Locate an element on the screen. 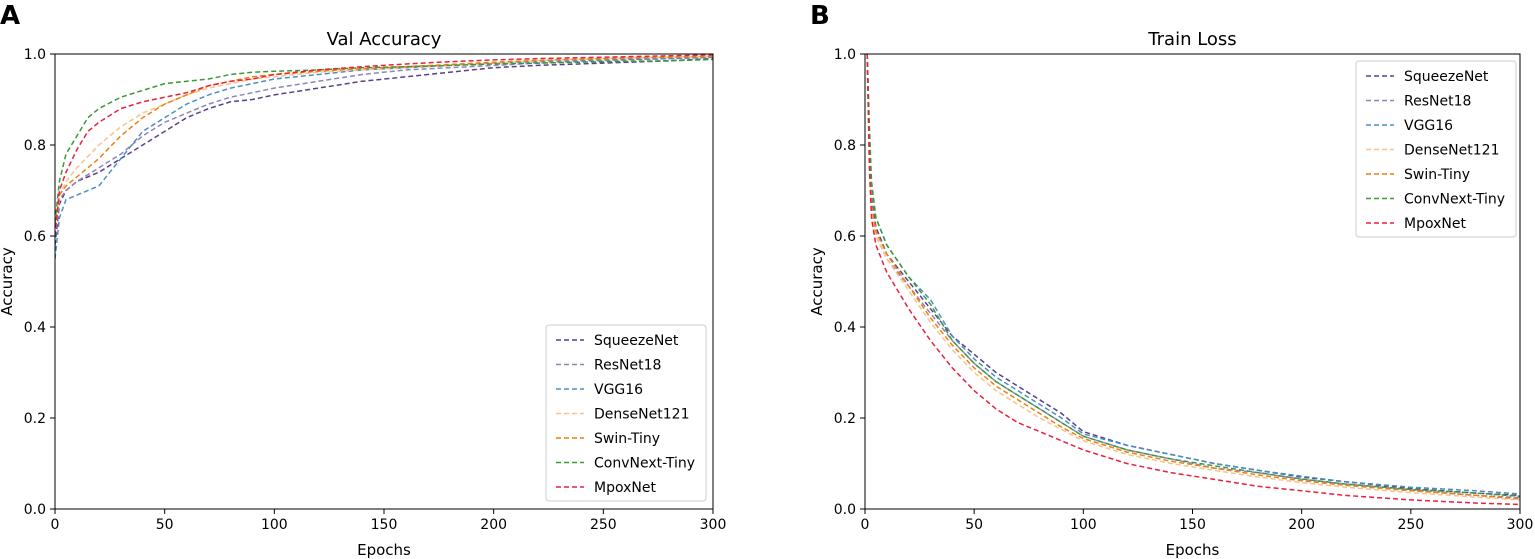  series-line-resnet18 is located at coordinates (384, 146).